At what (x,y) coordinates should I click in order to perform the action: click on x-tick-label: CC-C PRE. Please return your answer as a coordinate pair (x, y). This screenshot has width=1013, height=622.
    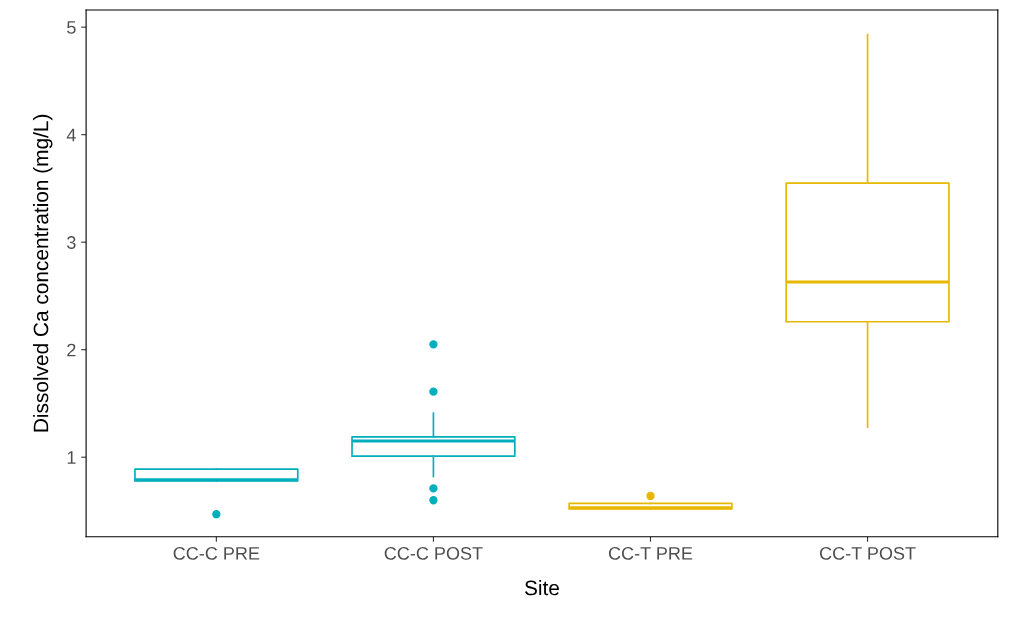
    Looking at the image, I should click on (216, 553).